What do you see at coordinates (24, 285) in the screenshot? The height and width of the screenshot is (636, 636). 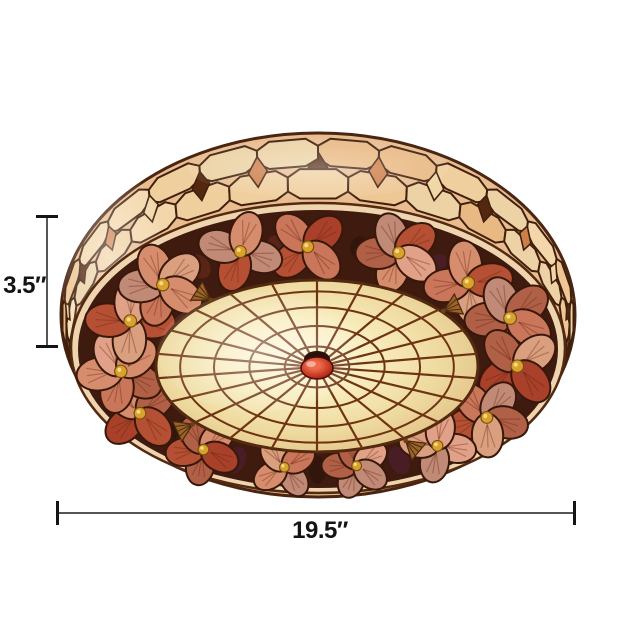 I see `height-dimension-label: 3.5″` at bounding box center [24, 285].